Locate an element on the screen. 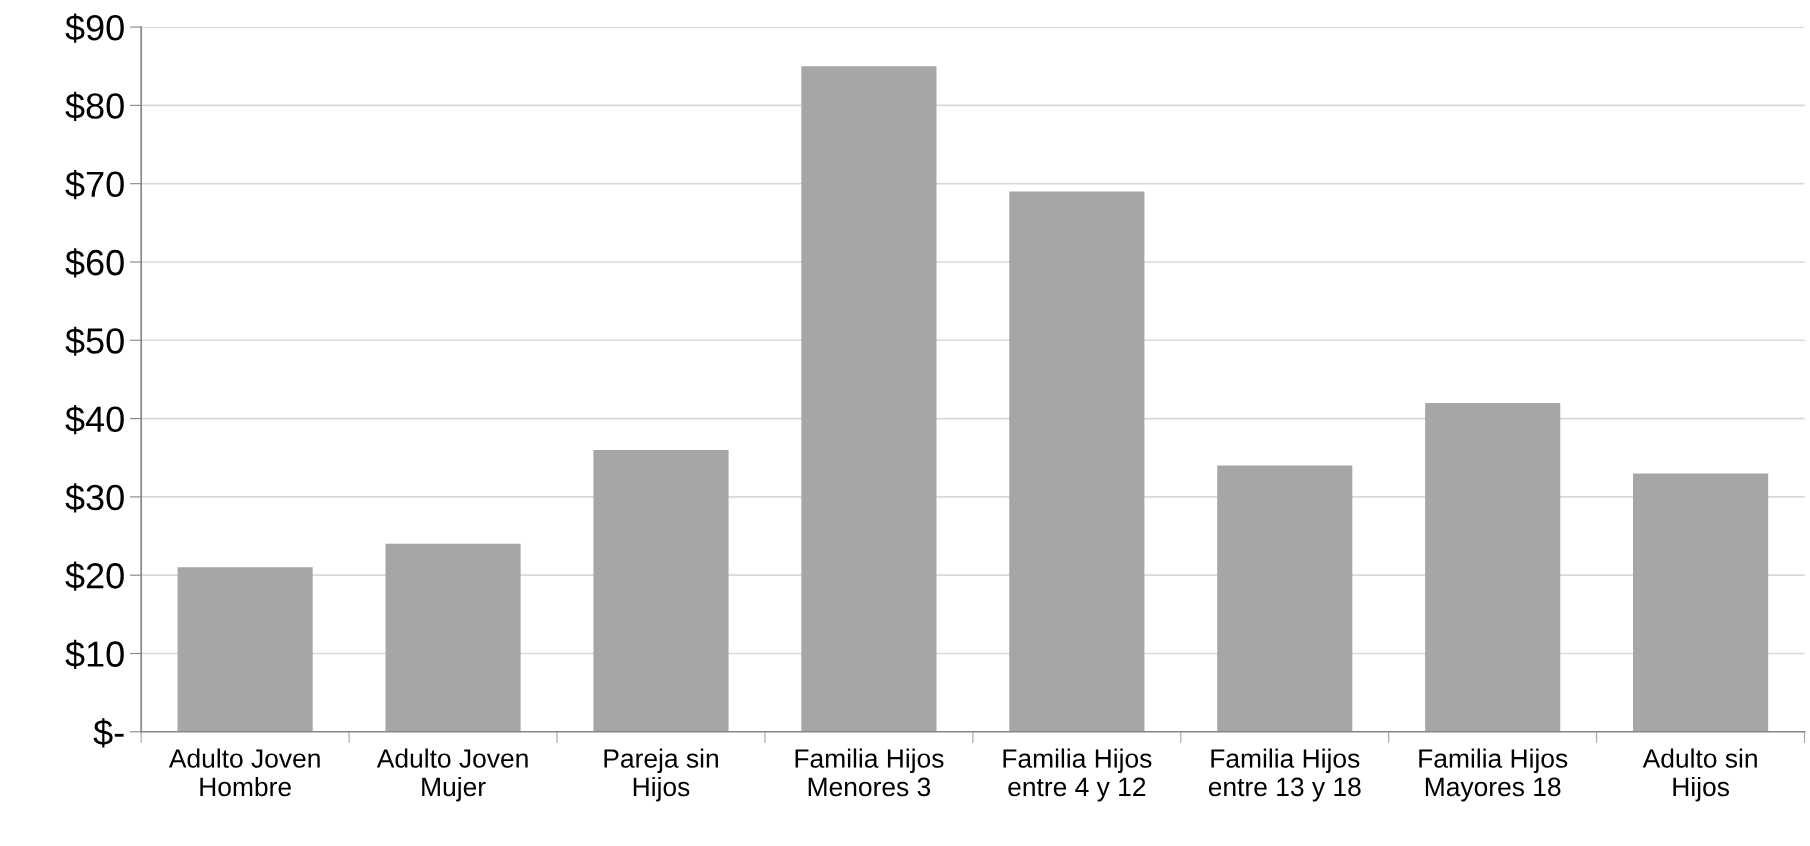  x-tick-label: Familia Hijos Mayores 18 is located at coordinates (1493, 775).